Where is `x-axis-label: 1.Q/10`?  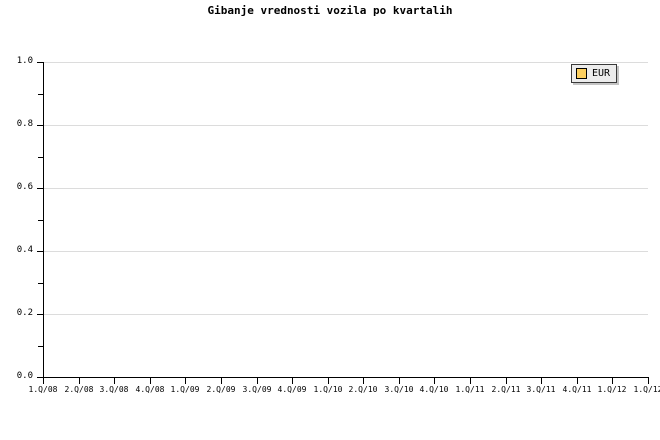 x-axis-label: 1.Q/10 is located at coordinates (328, 389).